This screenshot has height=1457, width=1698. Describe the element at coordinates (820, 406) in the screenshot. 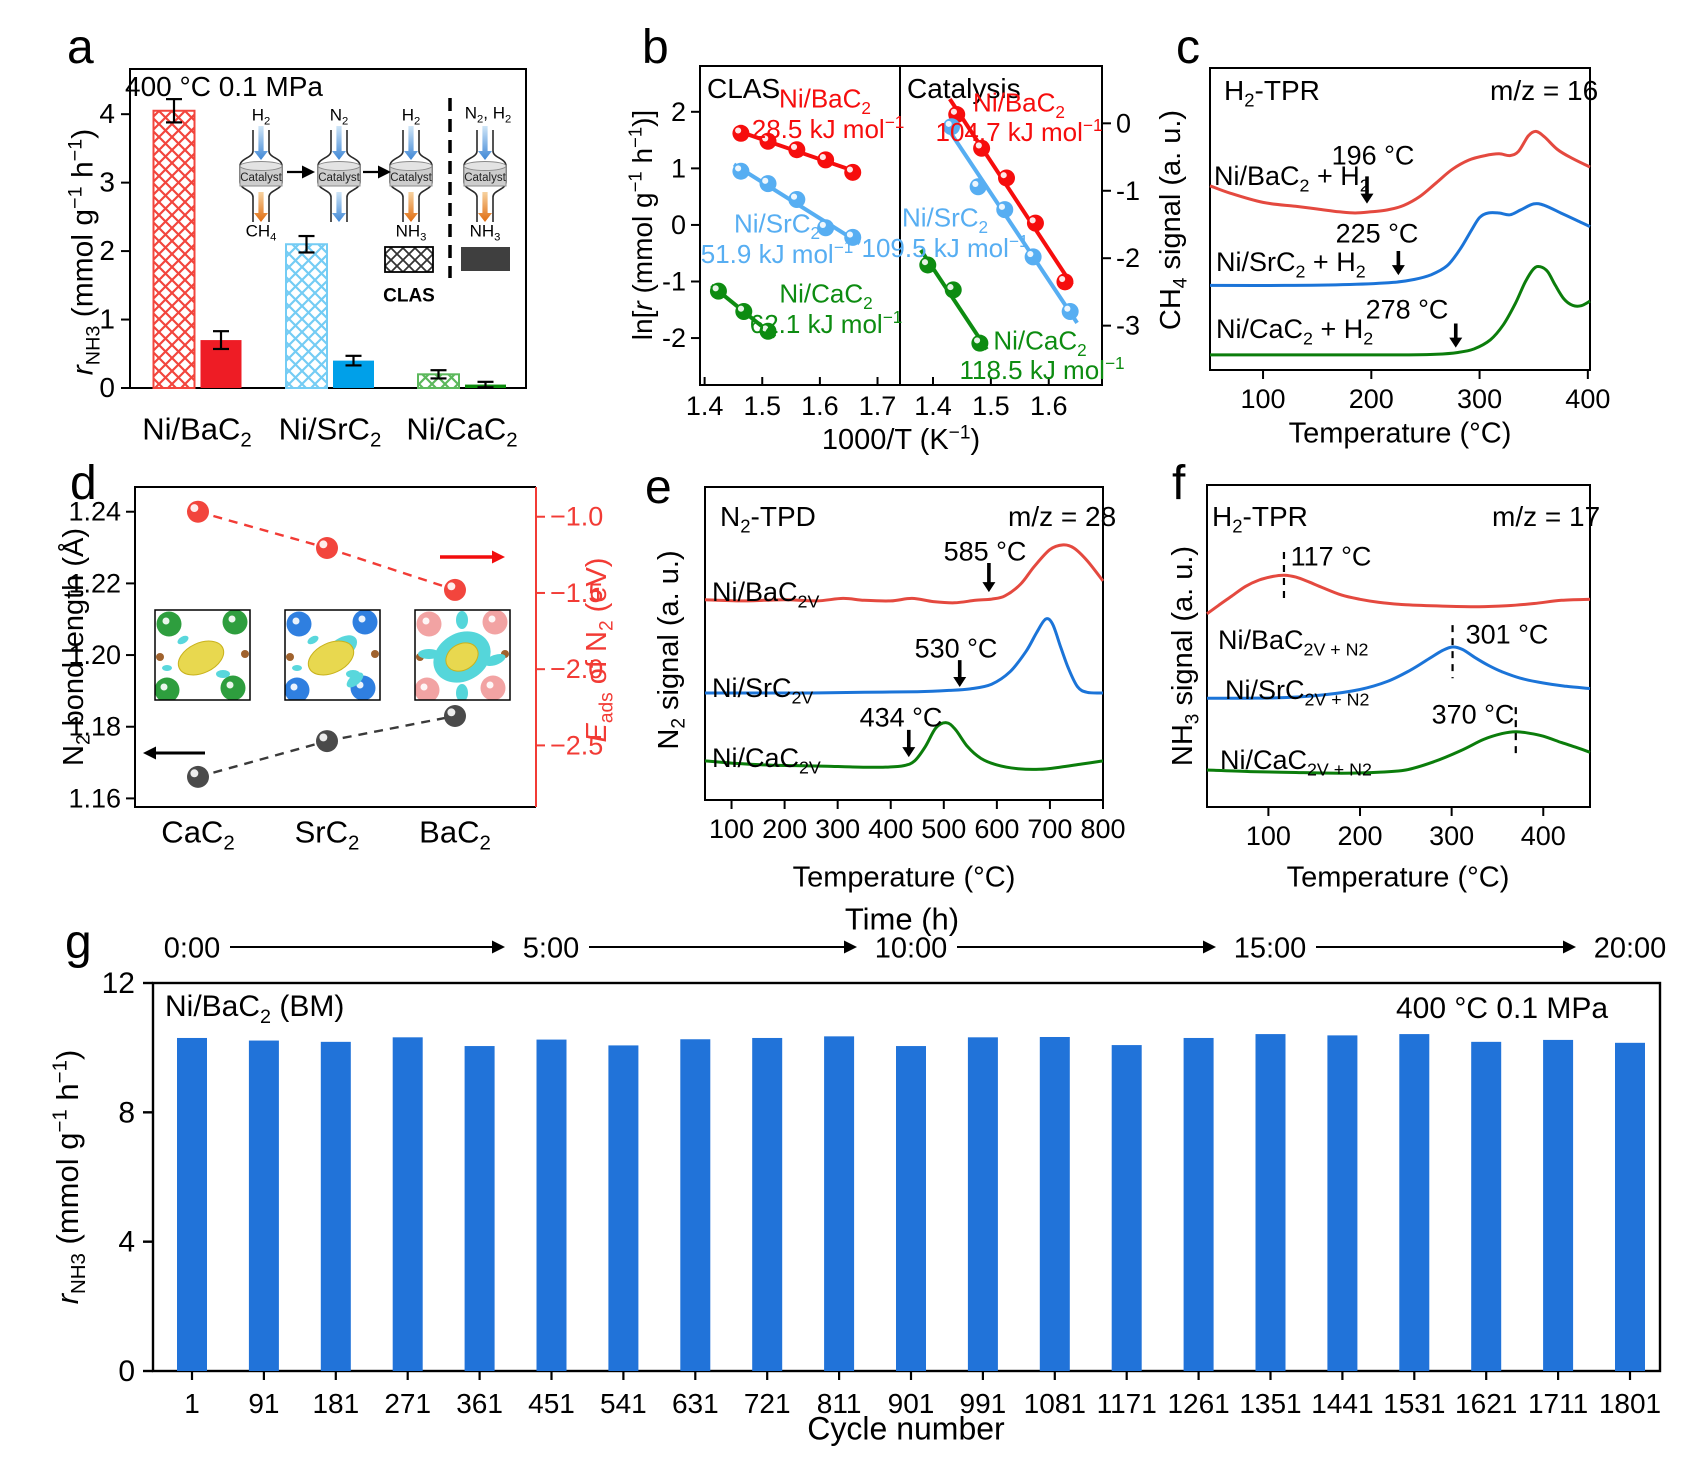

I see `x-tick-label: 1.6` at that location.